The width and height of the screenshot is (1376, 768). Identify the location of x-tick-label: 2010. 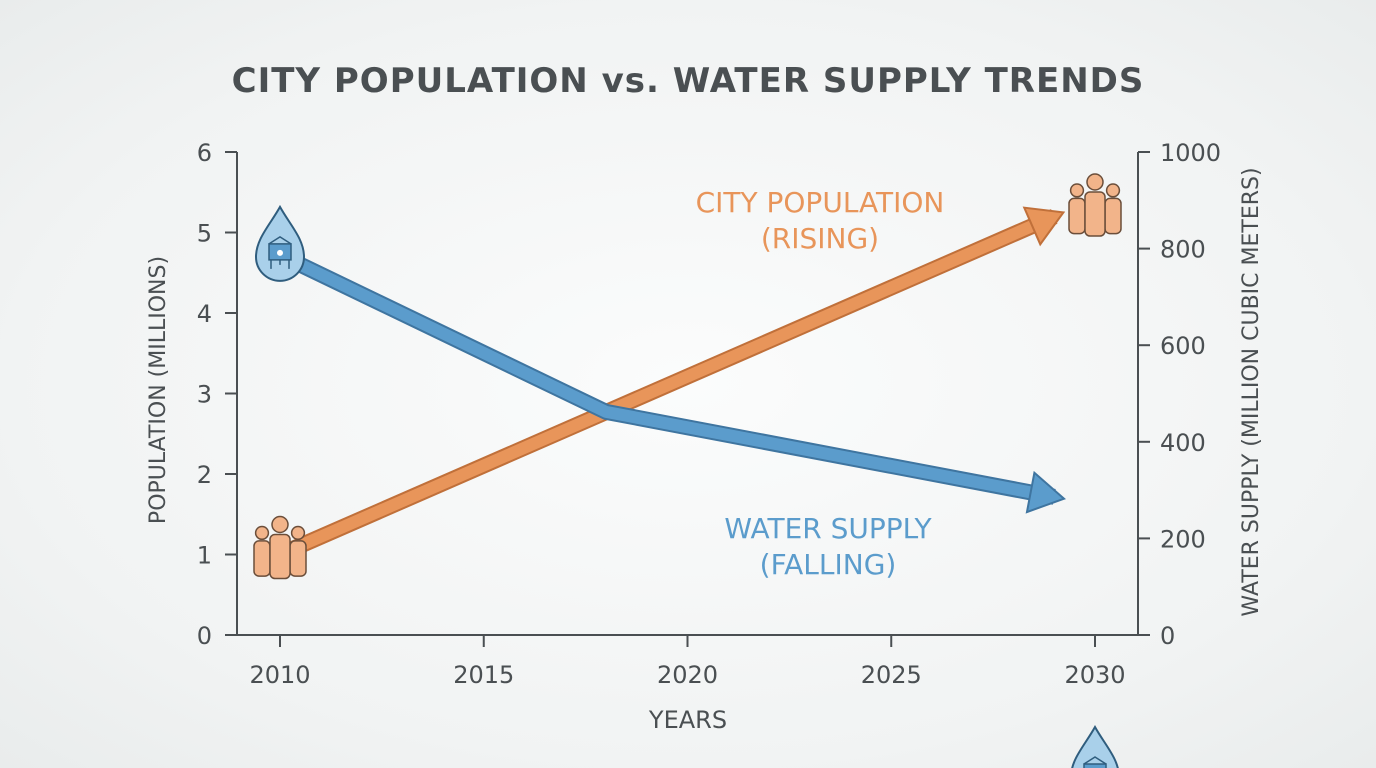
(279, 675).